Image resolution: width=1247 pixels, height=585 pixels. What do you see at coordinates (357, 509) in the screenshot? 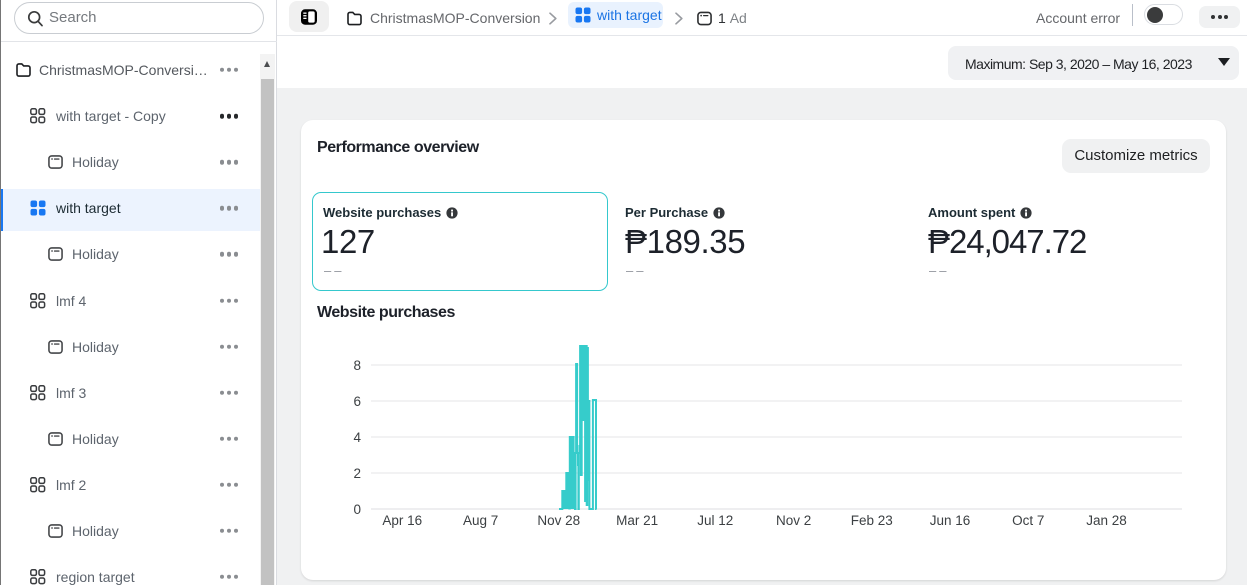
I see `svg-text: 0` at bounding box center [357, 509].